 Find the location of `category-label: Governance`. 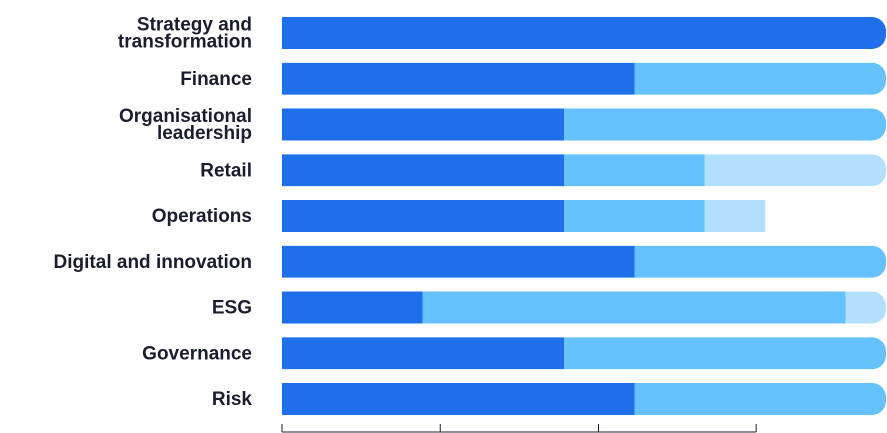

category-label: Governance is located at coordinates (197, 353).